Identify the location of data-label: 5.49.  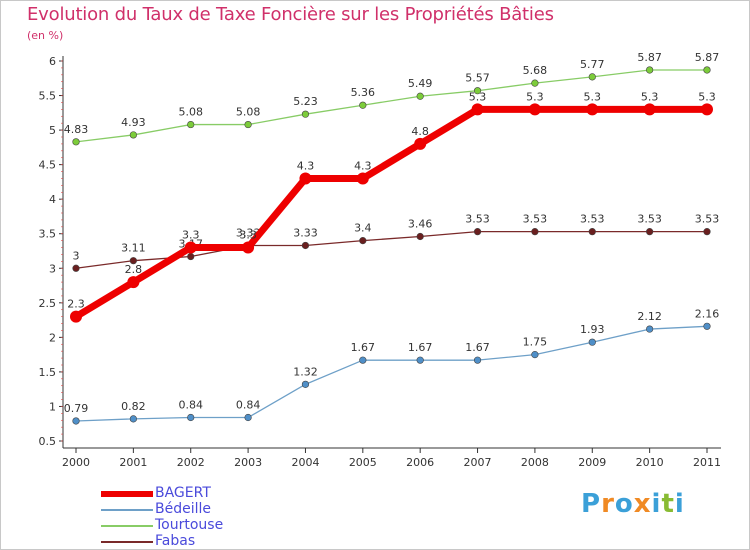
(420, 83).